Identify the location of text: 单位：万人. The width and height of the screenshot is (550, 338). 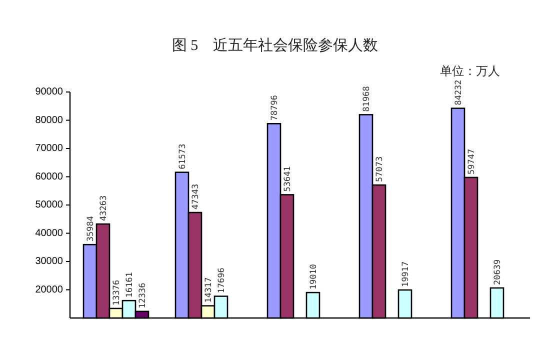
(470, 71).